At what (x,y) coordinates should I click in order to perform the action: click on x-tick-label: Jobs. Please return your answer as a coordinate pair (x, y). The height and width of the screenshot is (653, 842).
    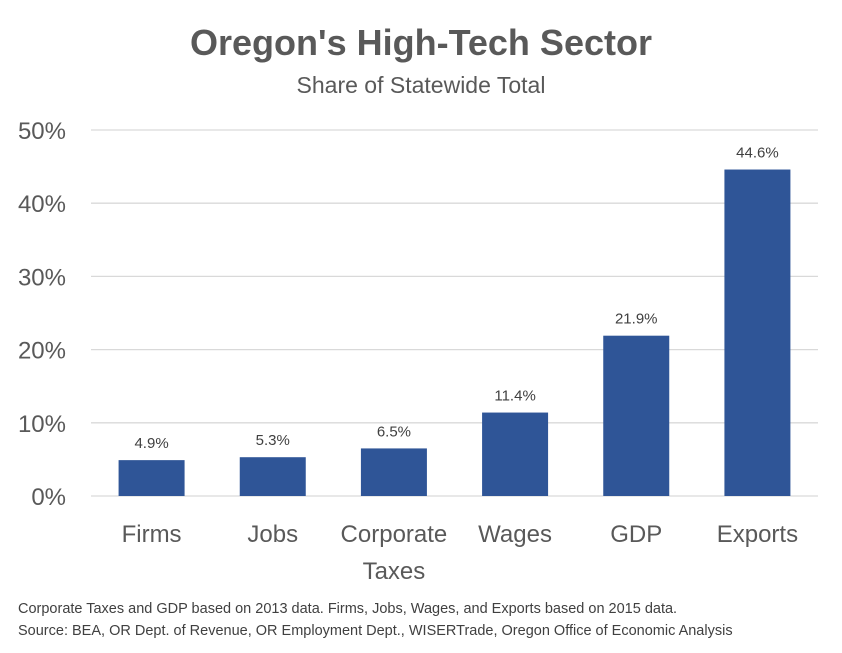
    Looking at the image, I should click on (272, 534).